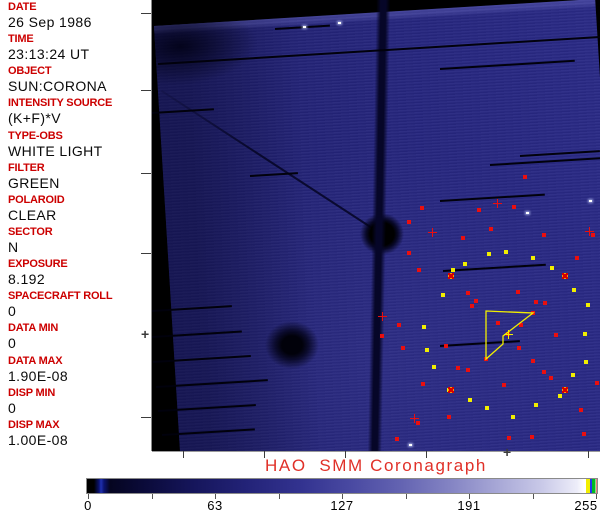 This screenshot has height=512, width=600. I want to click on metadata-field: TYPE-OBS WHITE LIGHT, so click(76, 146).